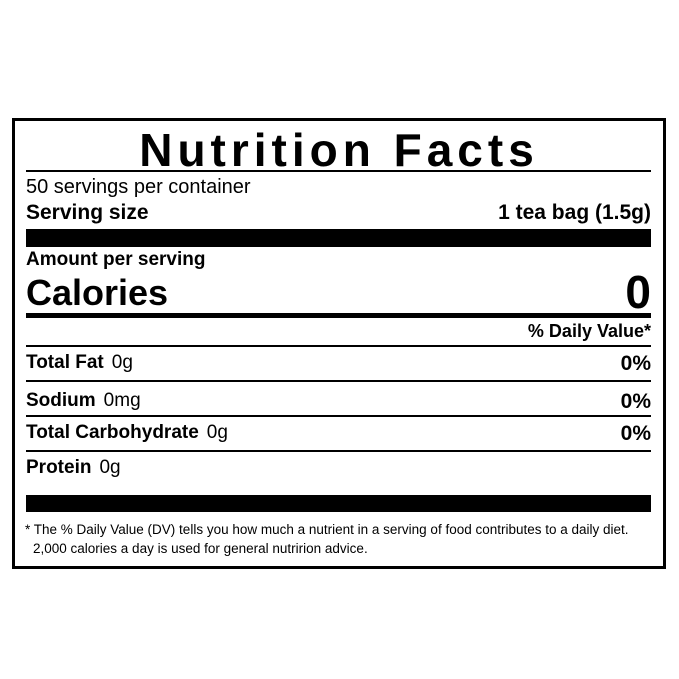 The height and width of the screenshot is (679, 679). What do you see at coordinates (87, 212) in the screenshot?
I see `serving-size-label: Serving size` at bounding box center [87, 212].